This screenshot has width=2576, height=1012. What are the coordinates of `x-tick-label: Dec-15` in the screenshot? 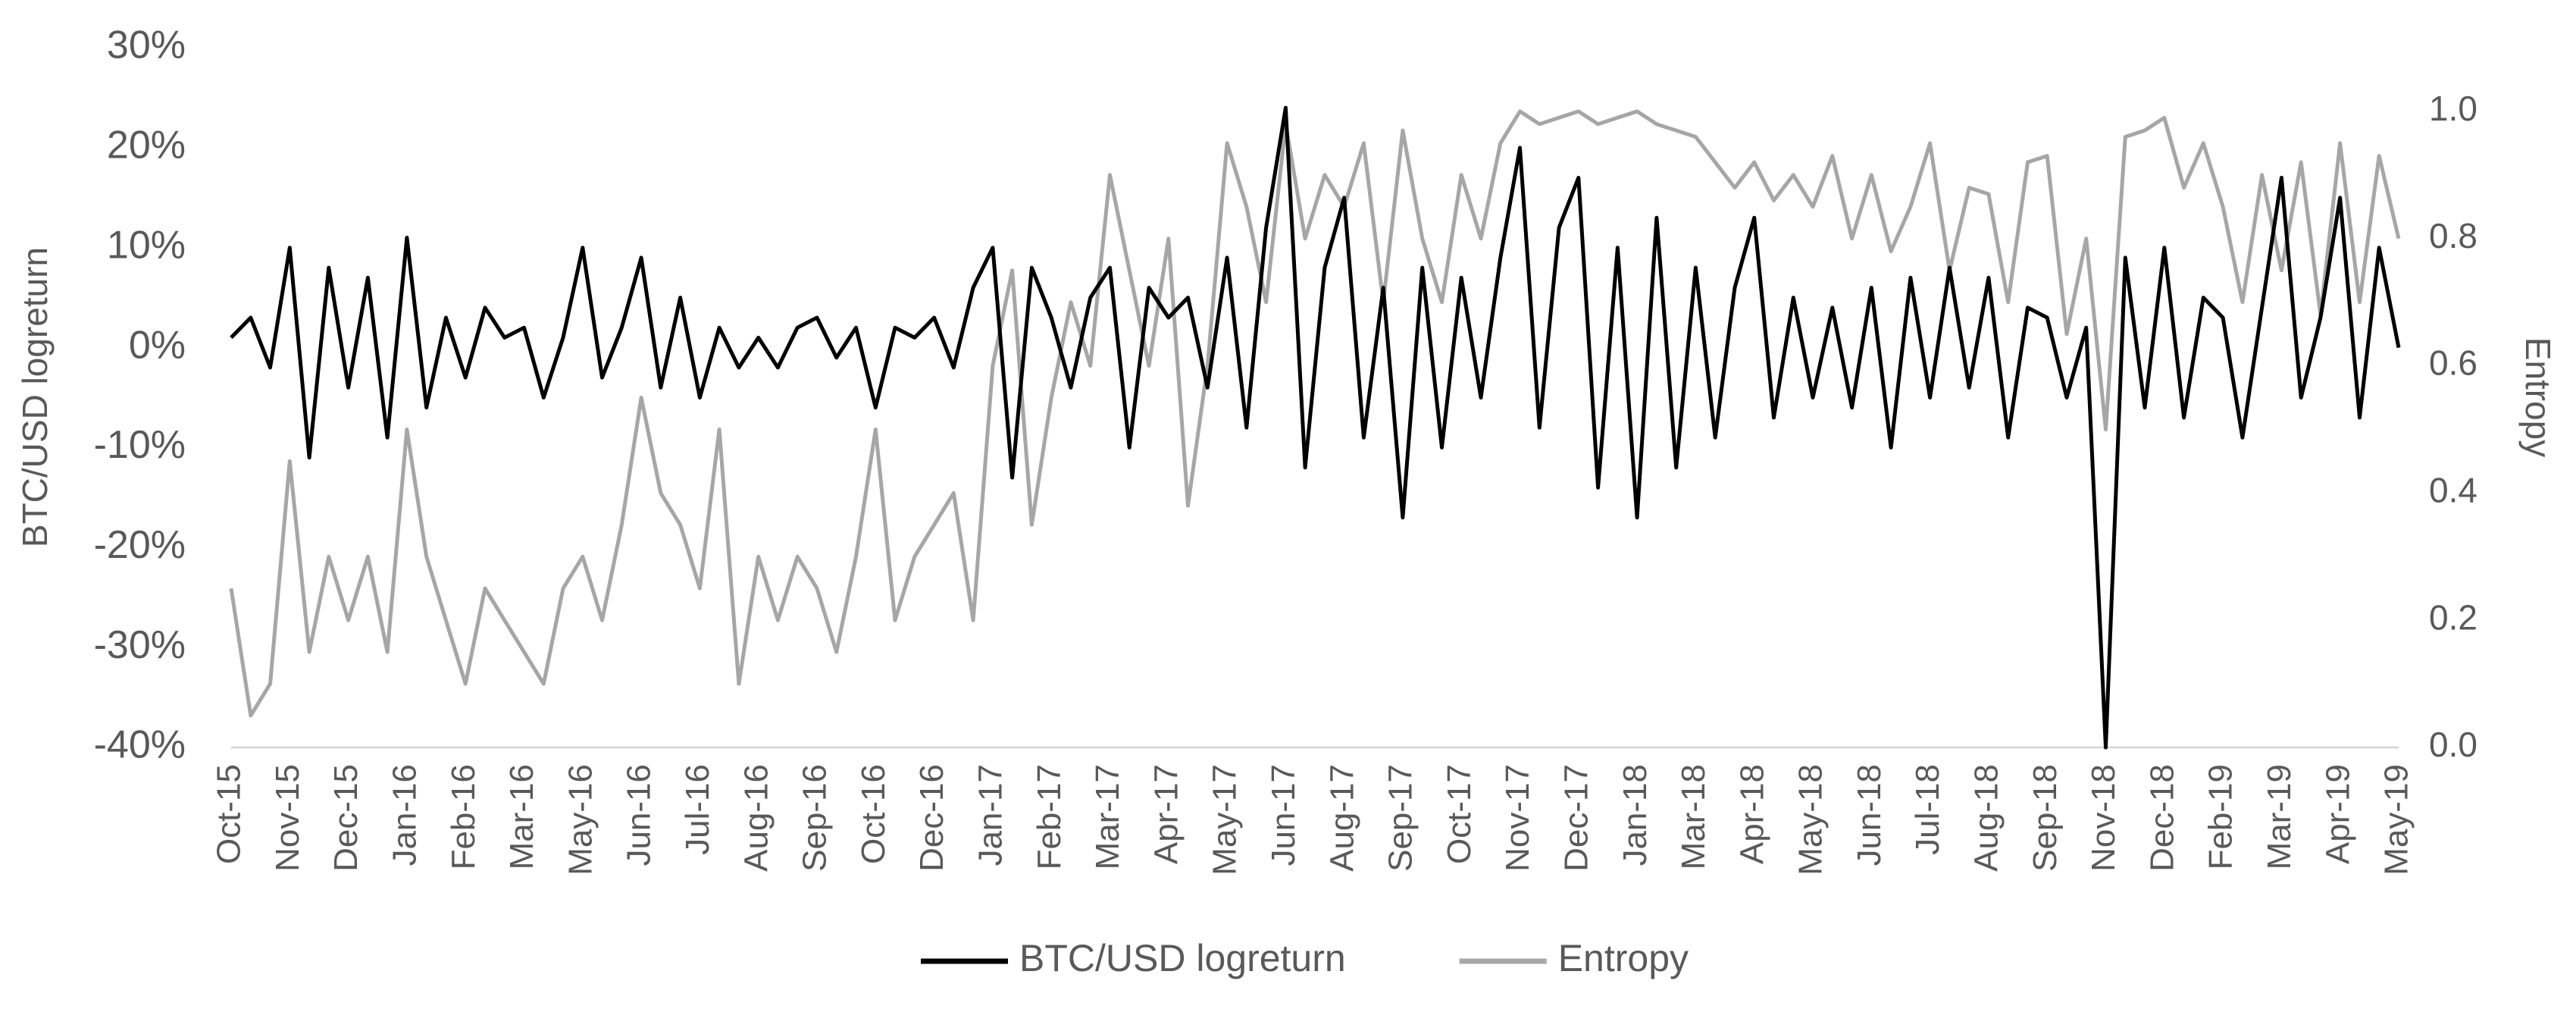 It's located at (346, 818).